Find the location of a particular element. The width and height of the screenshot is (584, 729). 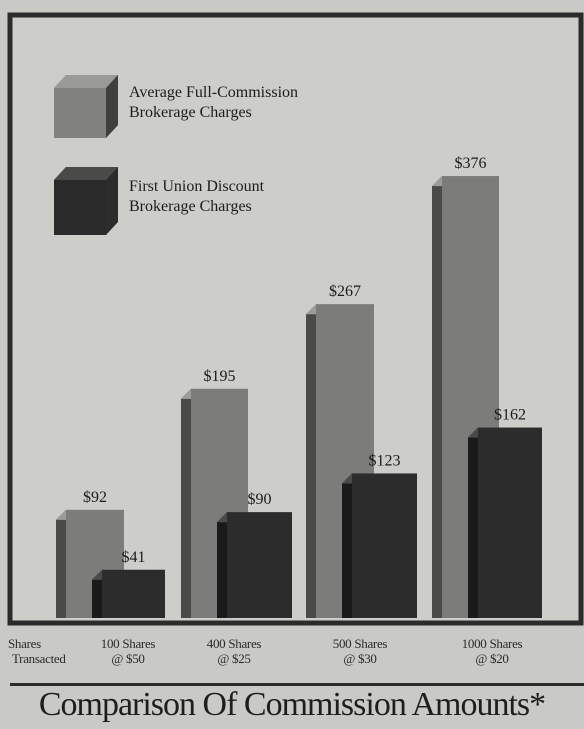

title-rule is located at coordinates (297, 684).